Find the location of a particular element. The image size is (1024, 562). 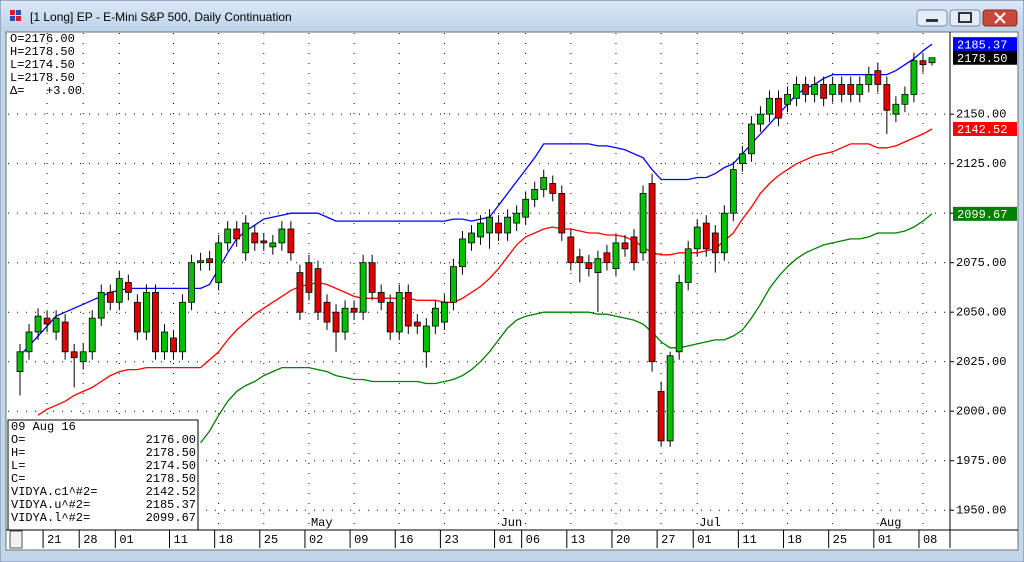

x-tick-label: 01 is located at coordinates (885, 540).